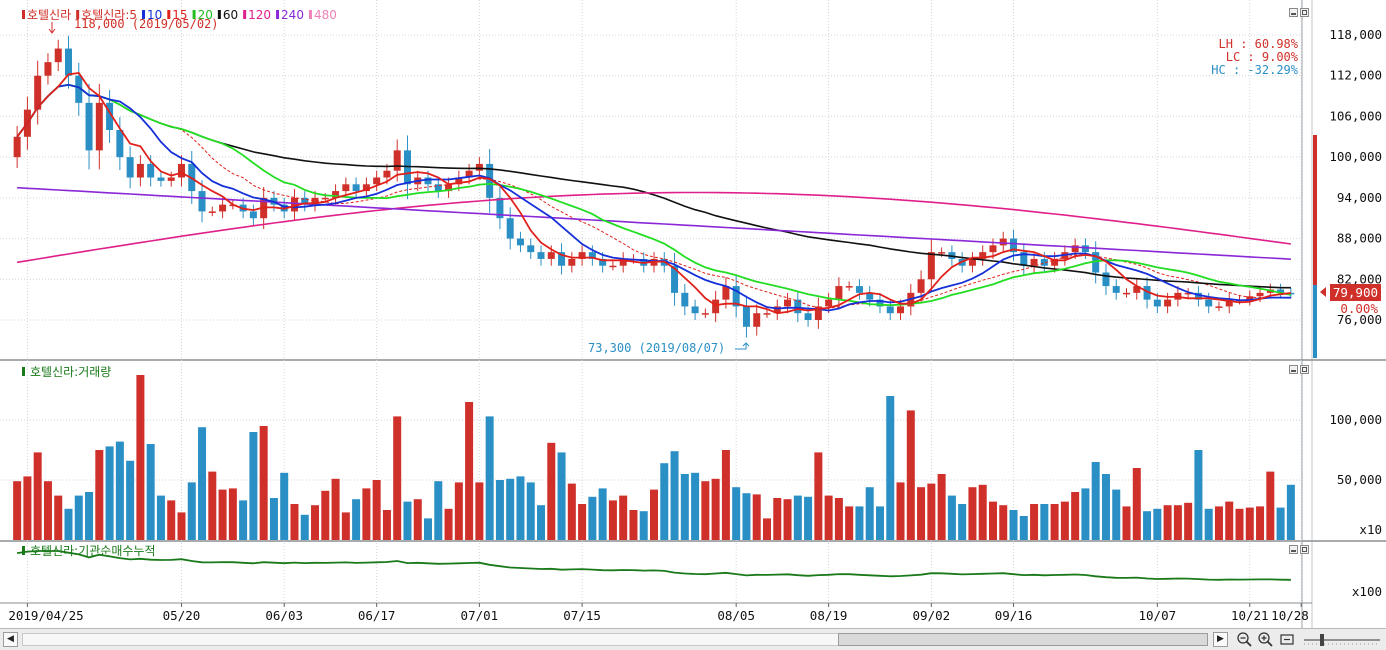 The width and height of the screenshot is (1386, 650). What do you see at coordinates (693, 639) in the screenshot?
I see `horizontal-scrollbar: ◀ ▶` at bounding box center [693, 639].